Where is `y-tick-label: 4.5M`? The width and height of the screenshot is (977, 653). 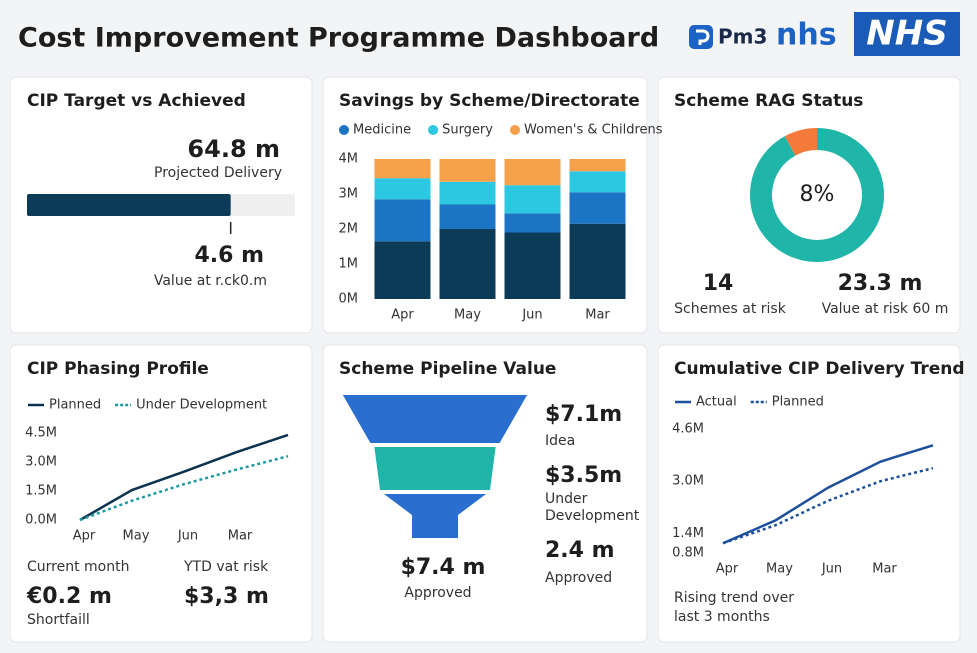 y-tick-label: 4.5M is located at coordinates (41, 433).